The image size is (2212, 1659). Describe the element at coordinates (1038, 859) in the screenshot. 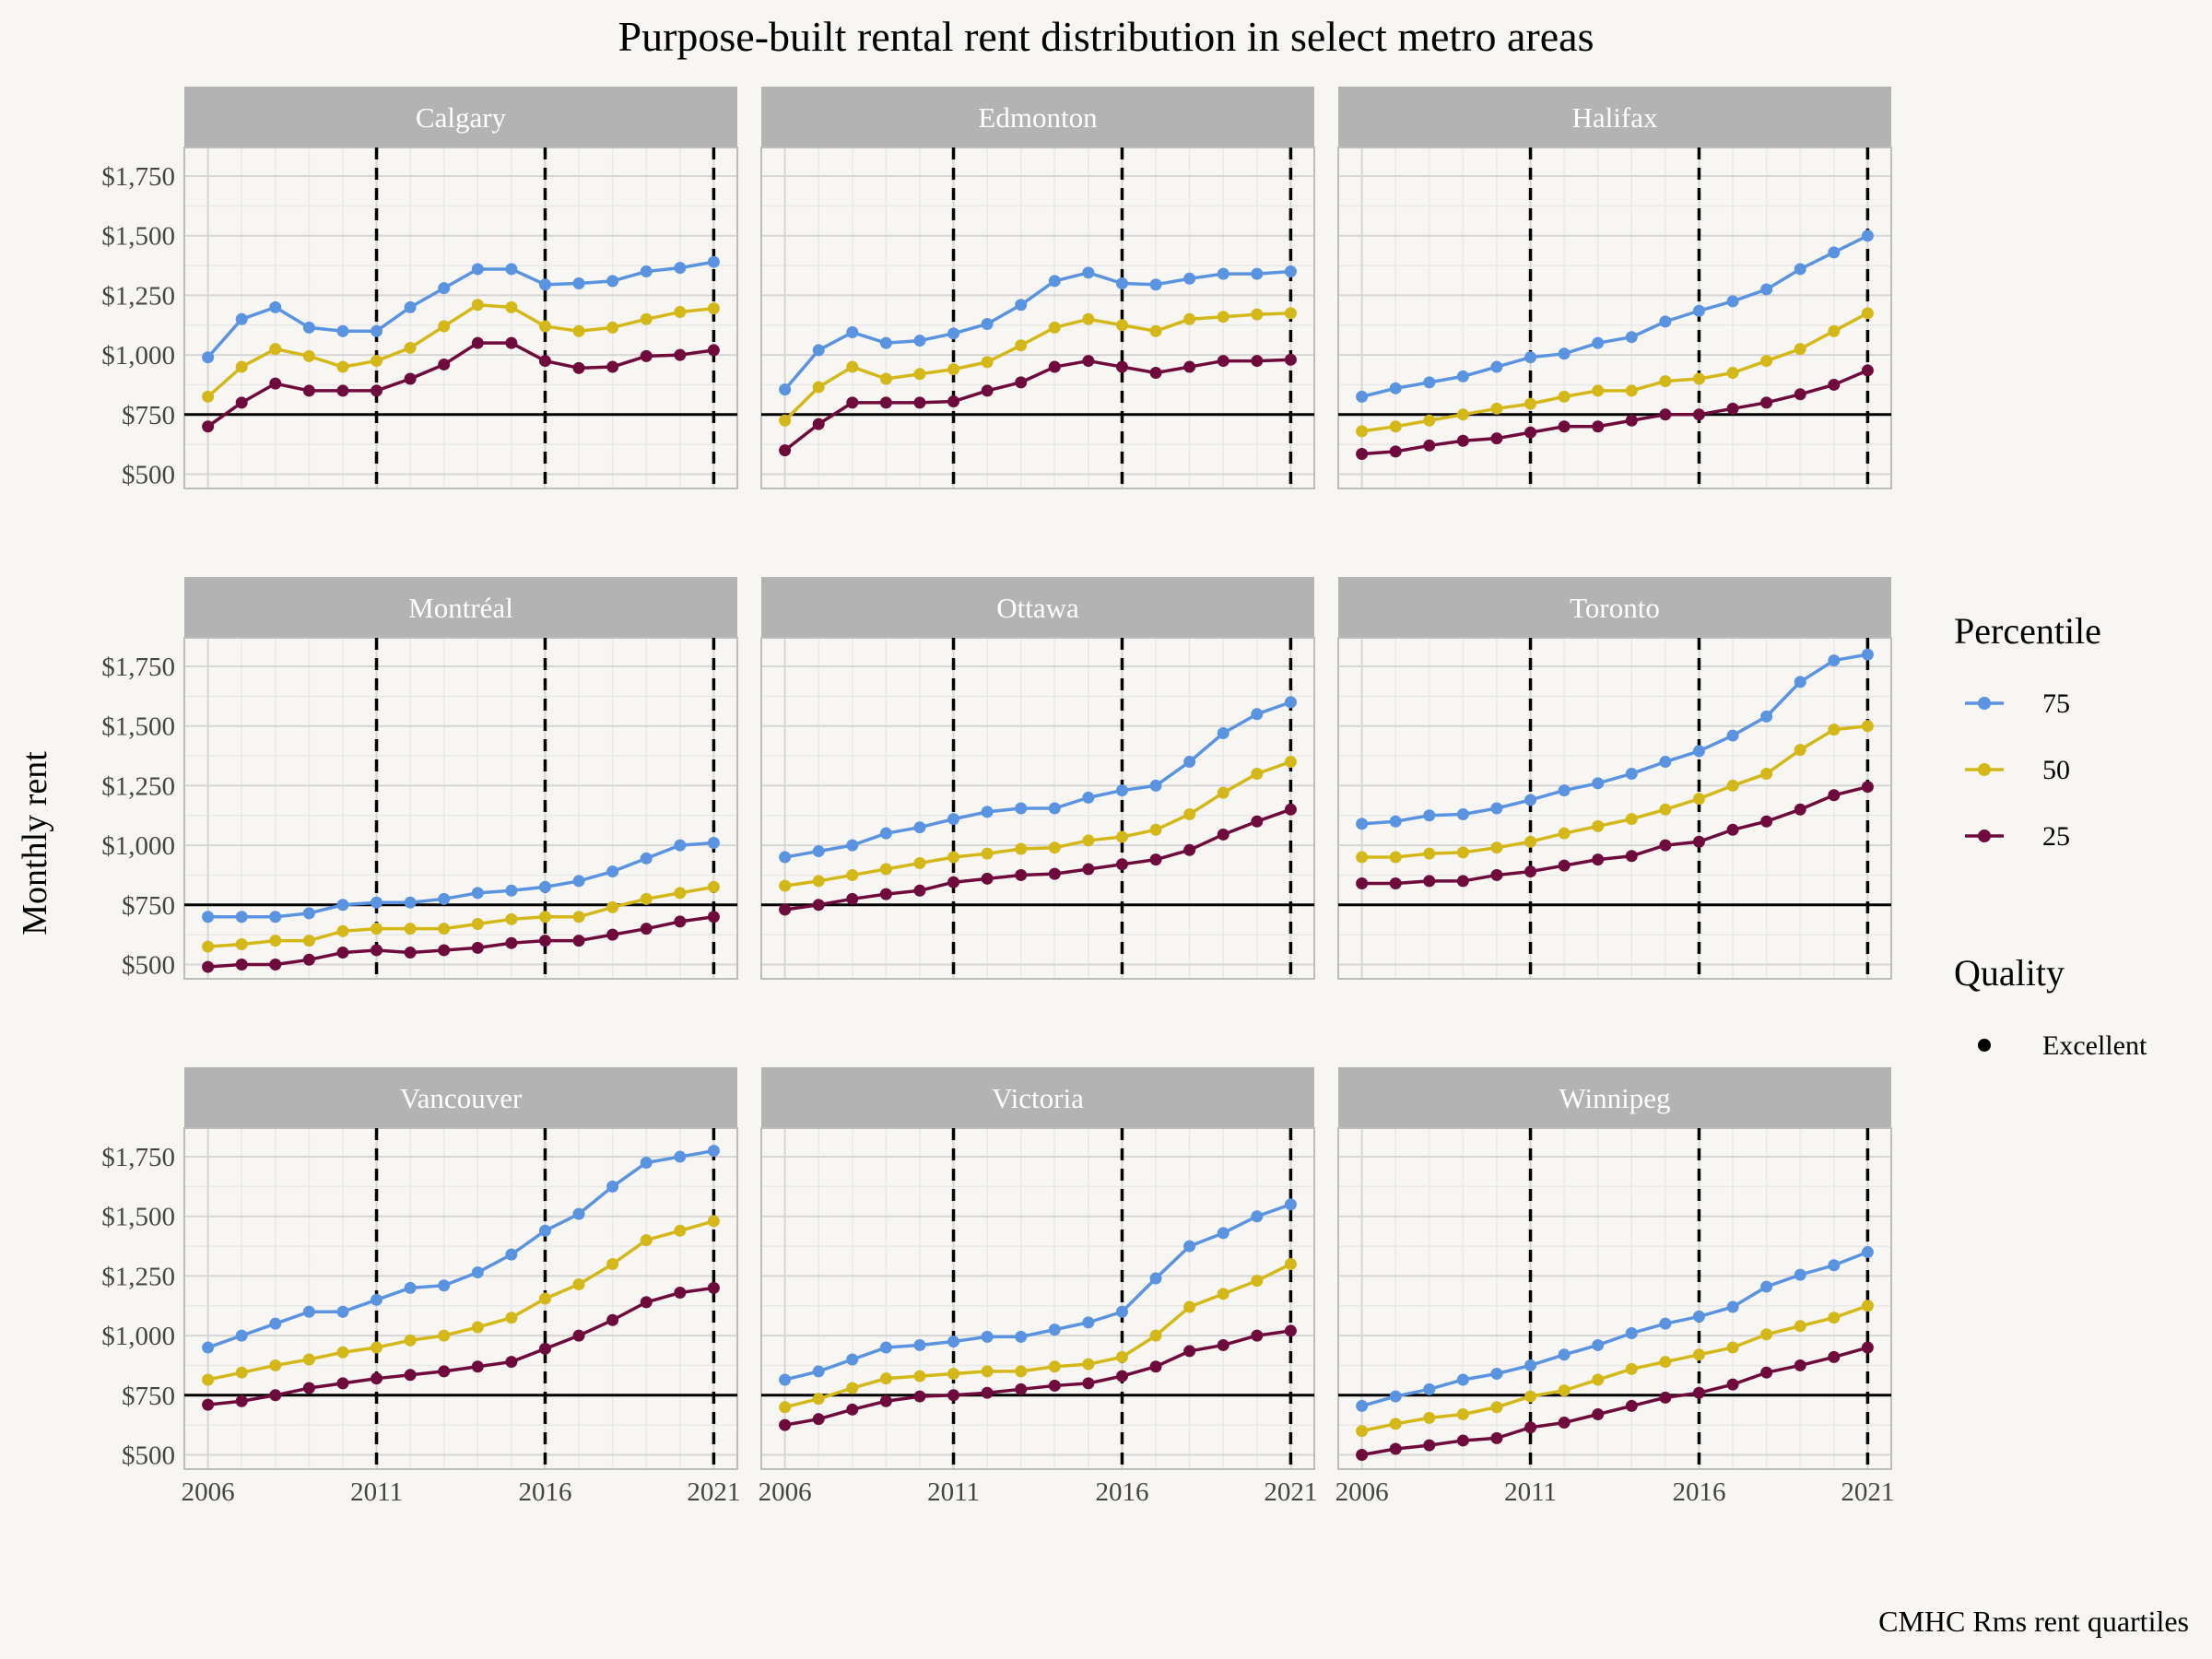

I see `series-p25-ottawa` at that location.